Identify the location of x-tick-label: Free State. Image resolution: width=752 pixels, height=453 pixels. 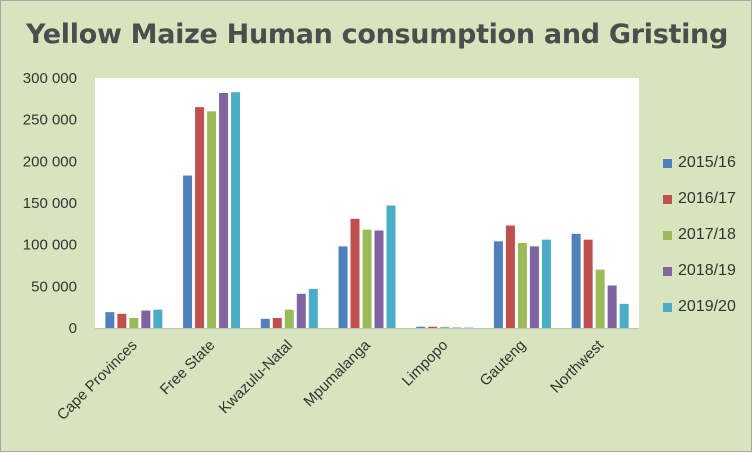
(188, 368).